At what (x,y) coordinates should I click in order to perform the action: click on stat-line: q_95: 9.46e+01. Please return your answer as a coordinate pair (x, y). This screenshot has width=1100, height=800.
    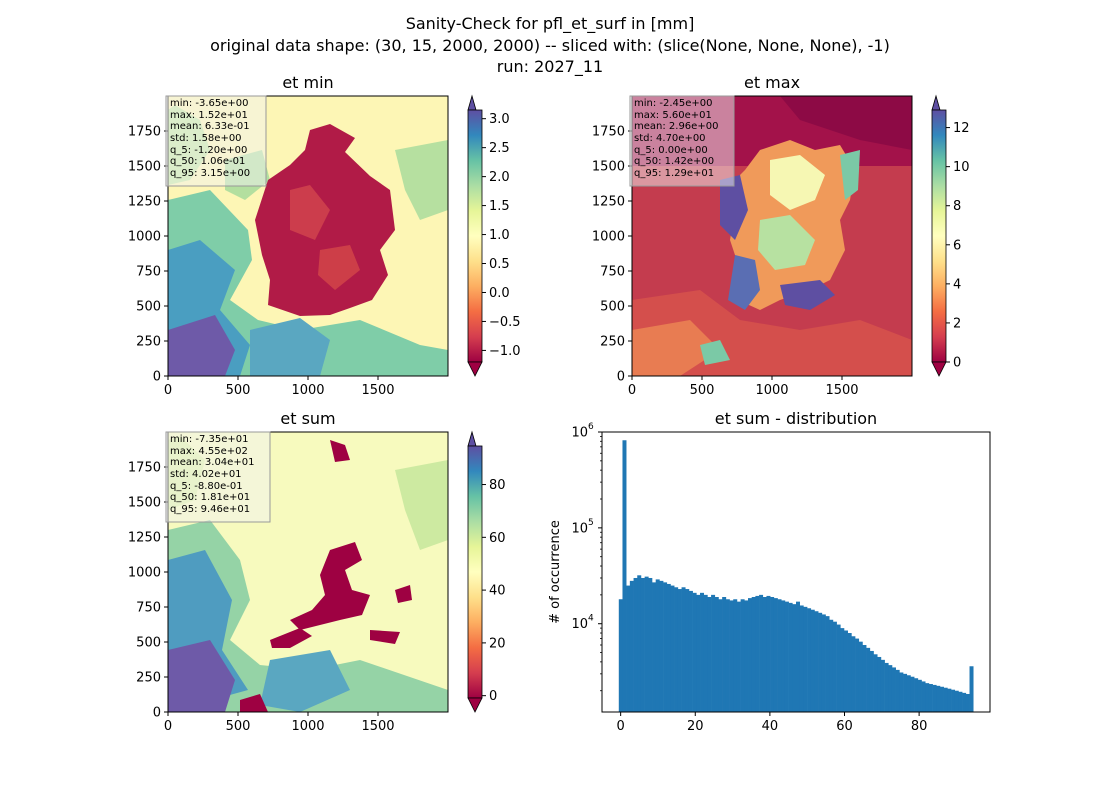
    Looking at the image, I should click on (210, 509).